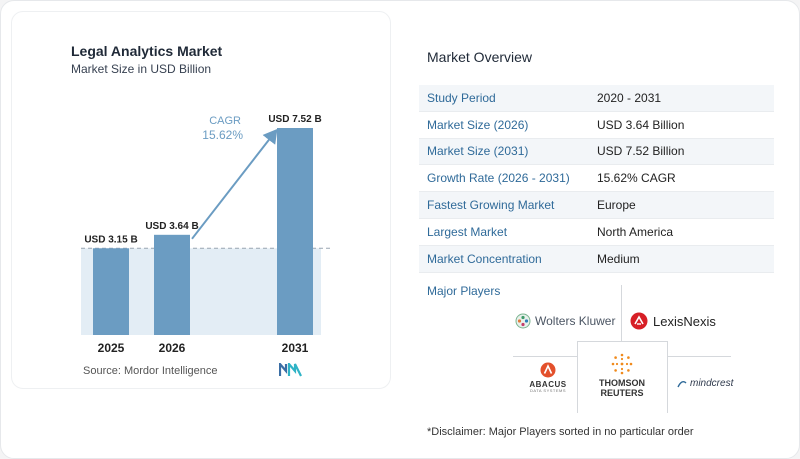  Describe the element at coordinates (234, 184) in the screenshot. I see `cagr-arrow` at that location.